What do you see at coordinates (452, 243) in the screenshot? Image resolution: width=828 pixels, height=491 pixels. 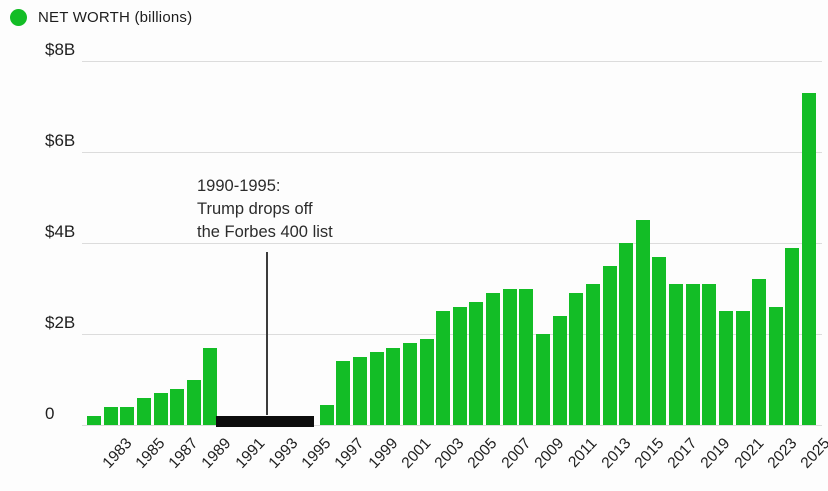 I see `gridline-4b` at bounding box center [452, 243].